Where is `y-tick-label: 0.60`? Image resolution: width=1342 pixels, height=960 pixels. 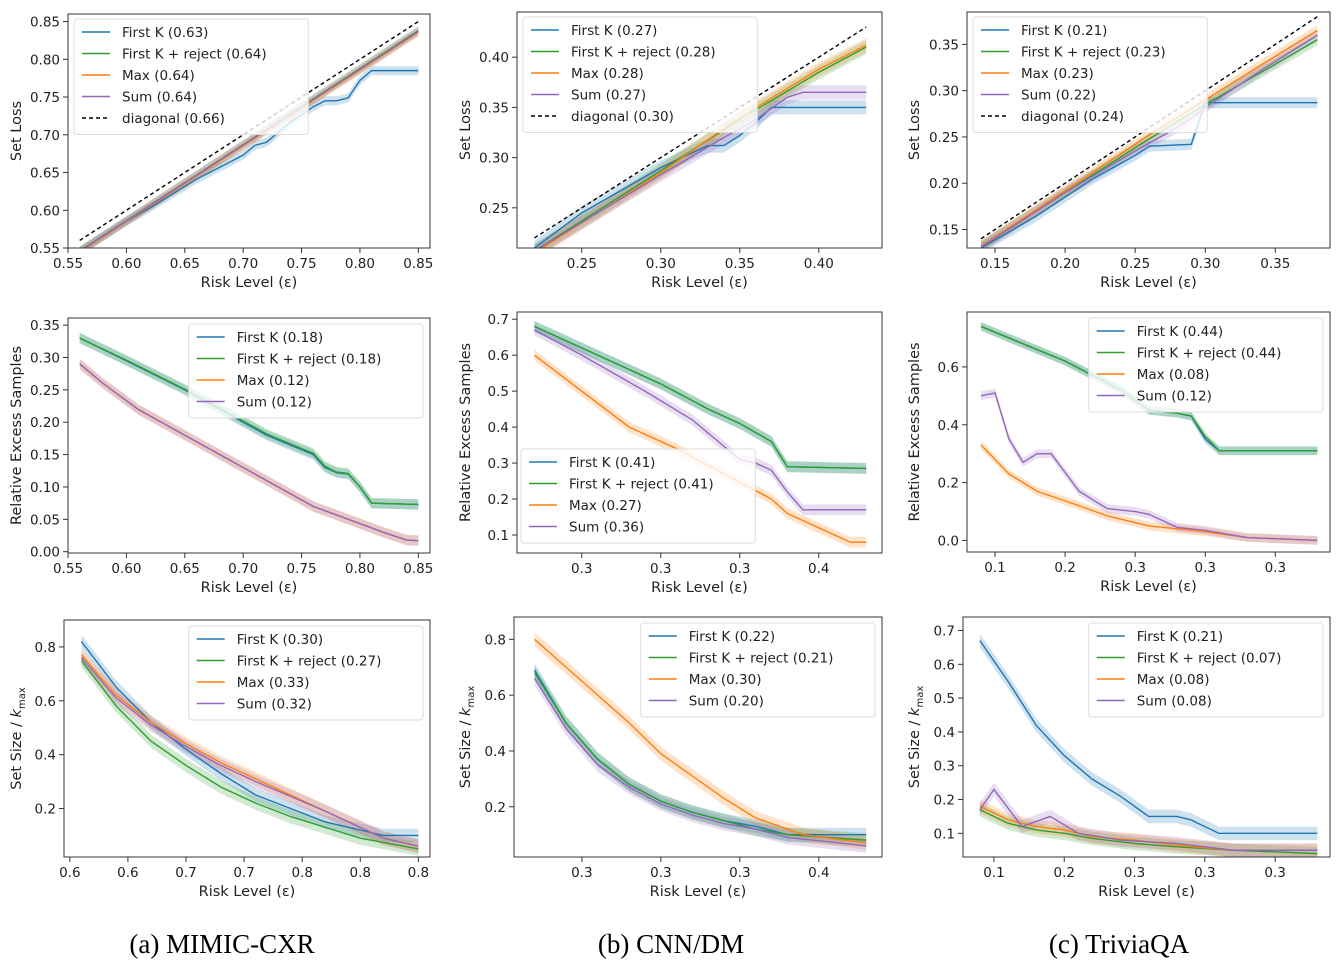
y-tick-label: 0.60 is located at coordinates (45, 211).